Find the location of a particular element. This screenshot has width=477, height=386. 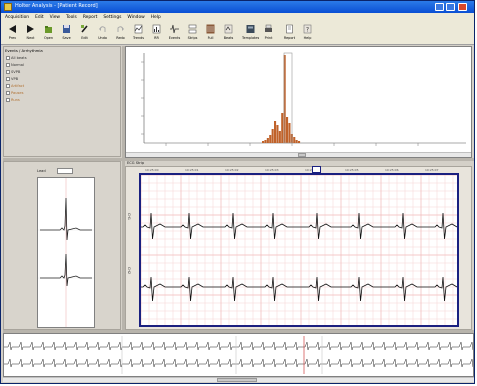

full-disclosure-panel is located at coordinates (239, 355).